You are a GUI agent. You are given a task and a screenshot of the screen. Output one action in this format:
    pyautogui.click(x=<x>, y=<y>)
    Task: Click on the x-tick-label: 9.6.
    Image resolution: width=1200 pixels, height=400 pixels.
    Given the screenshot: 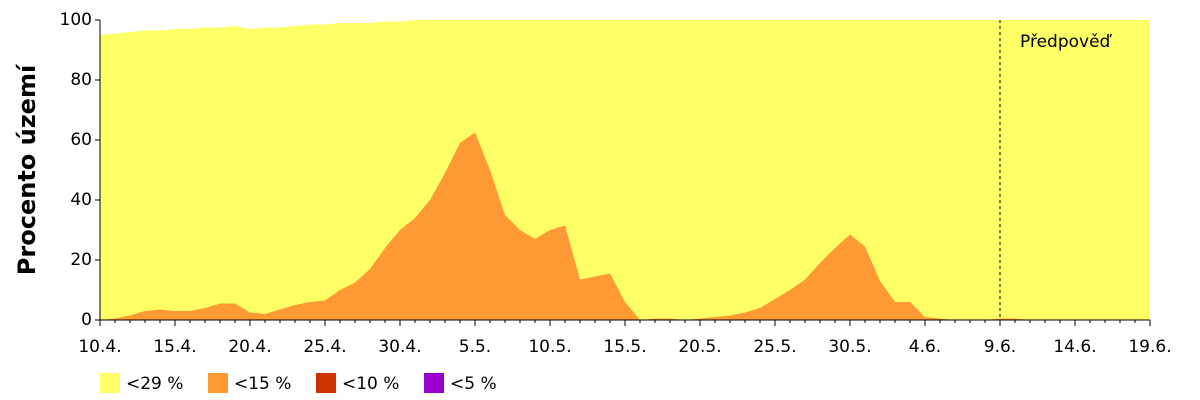 What is the action you would take?
    pyautogui.click(x=1000, y=347)
    